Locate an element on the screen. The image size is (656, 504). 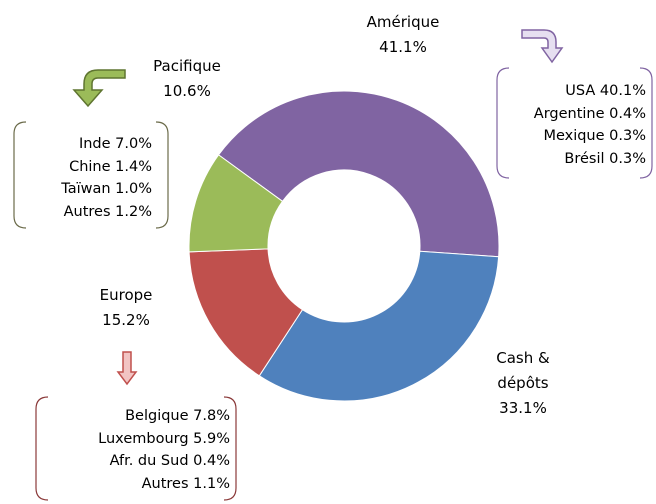
breakdown-item: Taïwan is located at coordinates (86, 189).